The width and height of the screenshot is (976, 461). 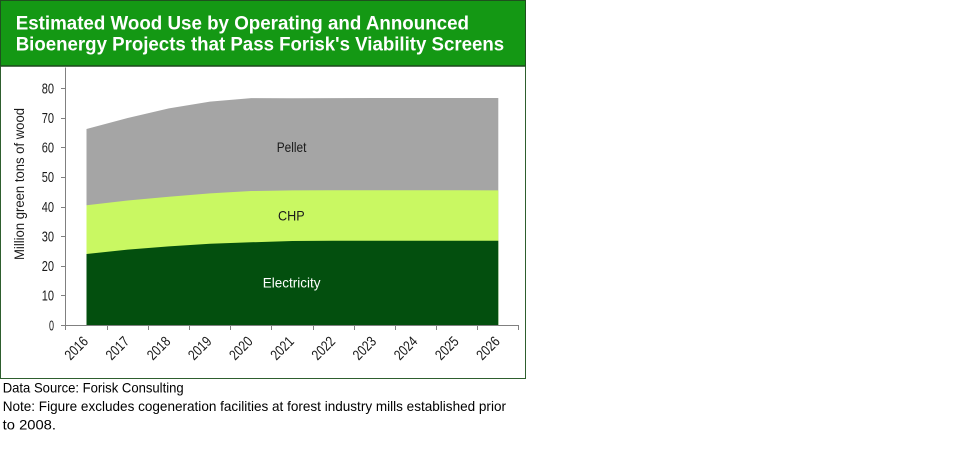 What do you see at coordinates (48, 237) in the screenshot?
I see `svg-text: 30` at bounding box center [48, 237].